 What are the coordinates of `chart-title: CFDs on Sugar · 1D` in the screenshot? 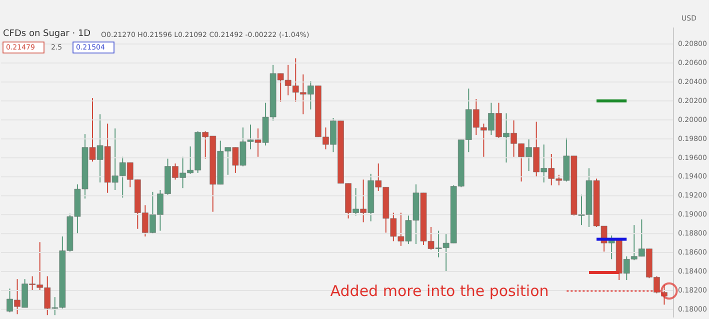 It's located at (47, 34).